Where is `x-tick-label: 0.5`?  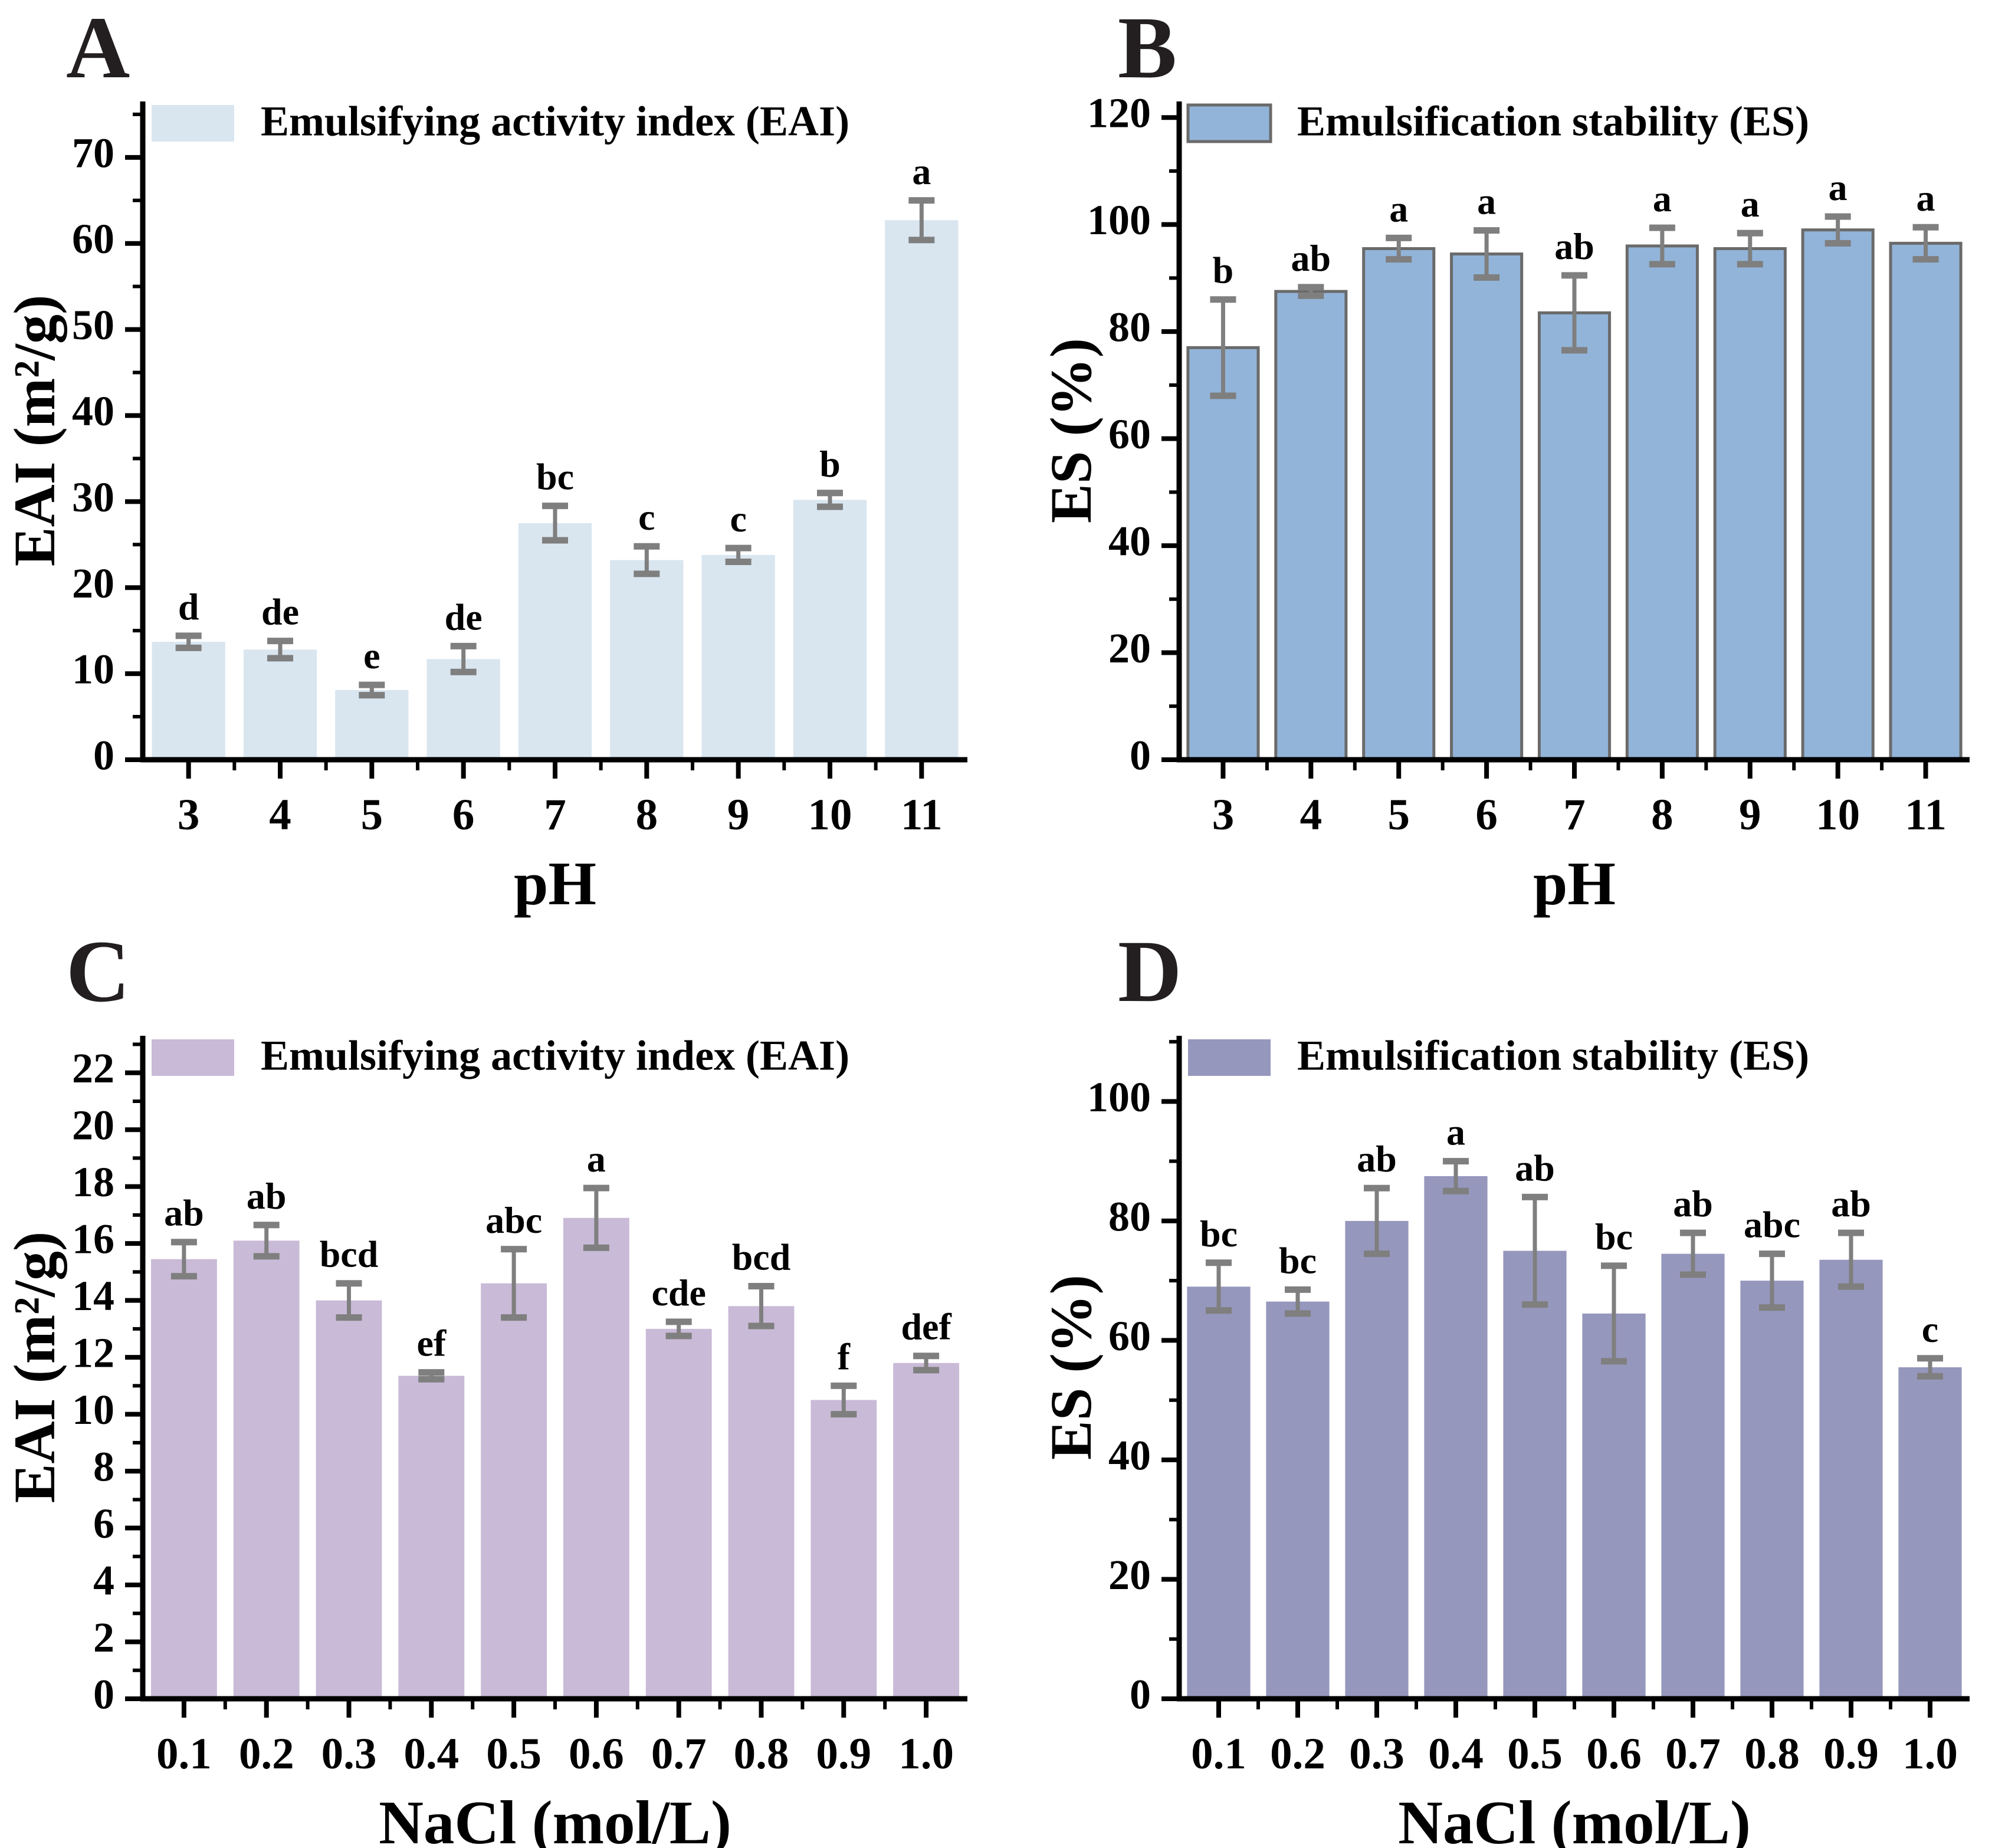 x-tick-label: 0.5 is located at coordinates (1535, 1754).